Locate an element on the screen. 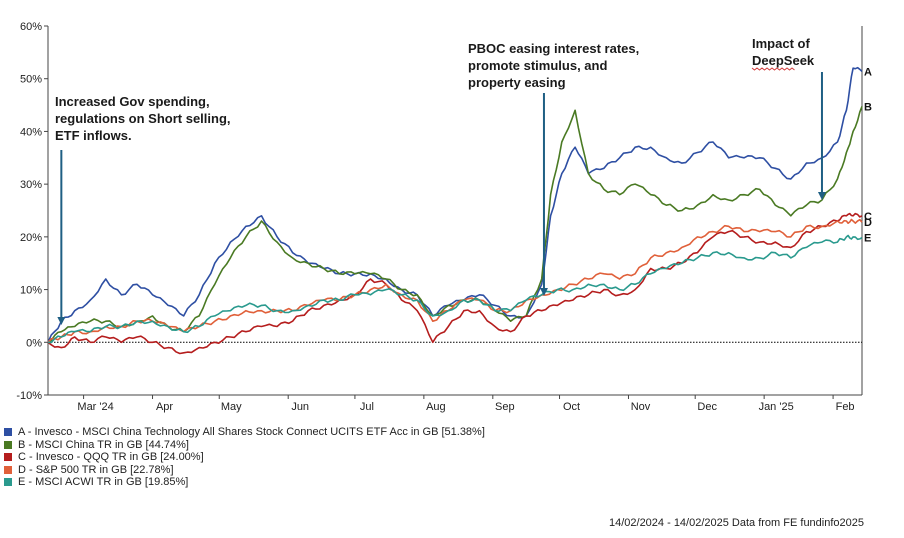 The width and height of the screenshot is (904, 538). y-tick-label: 30% is located at coordinates (31, 185).